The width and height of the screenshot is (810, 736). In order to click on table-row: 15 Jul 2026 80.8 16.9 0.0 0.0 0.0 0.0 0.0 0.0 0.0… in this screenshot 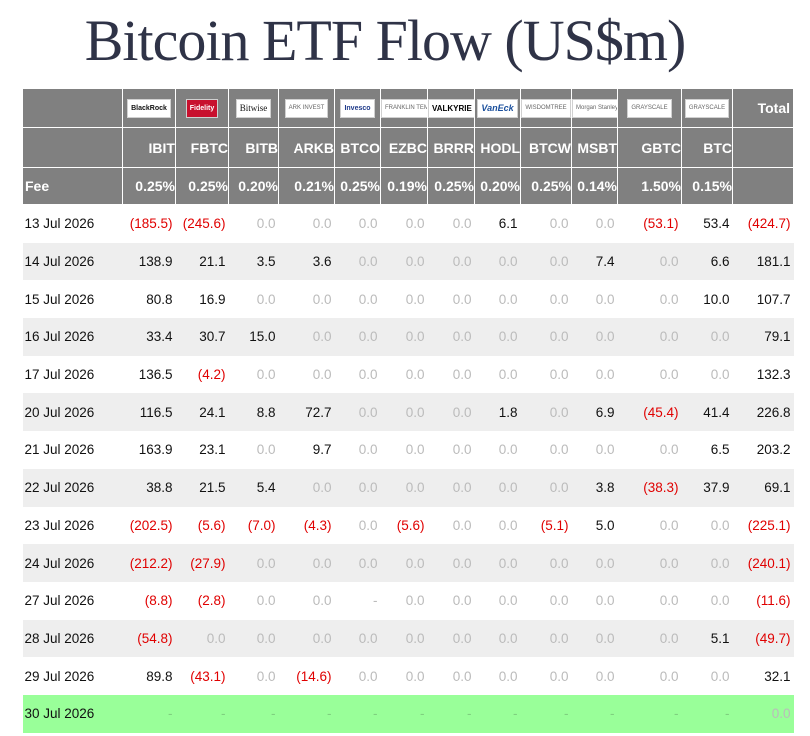, I will do `click(408, 299)`.